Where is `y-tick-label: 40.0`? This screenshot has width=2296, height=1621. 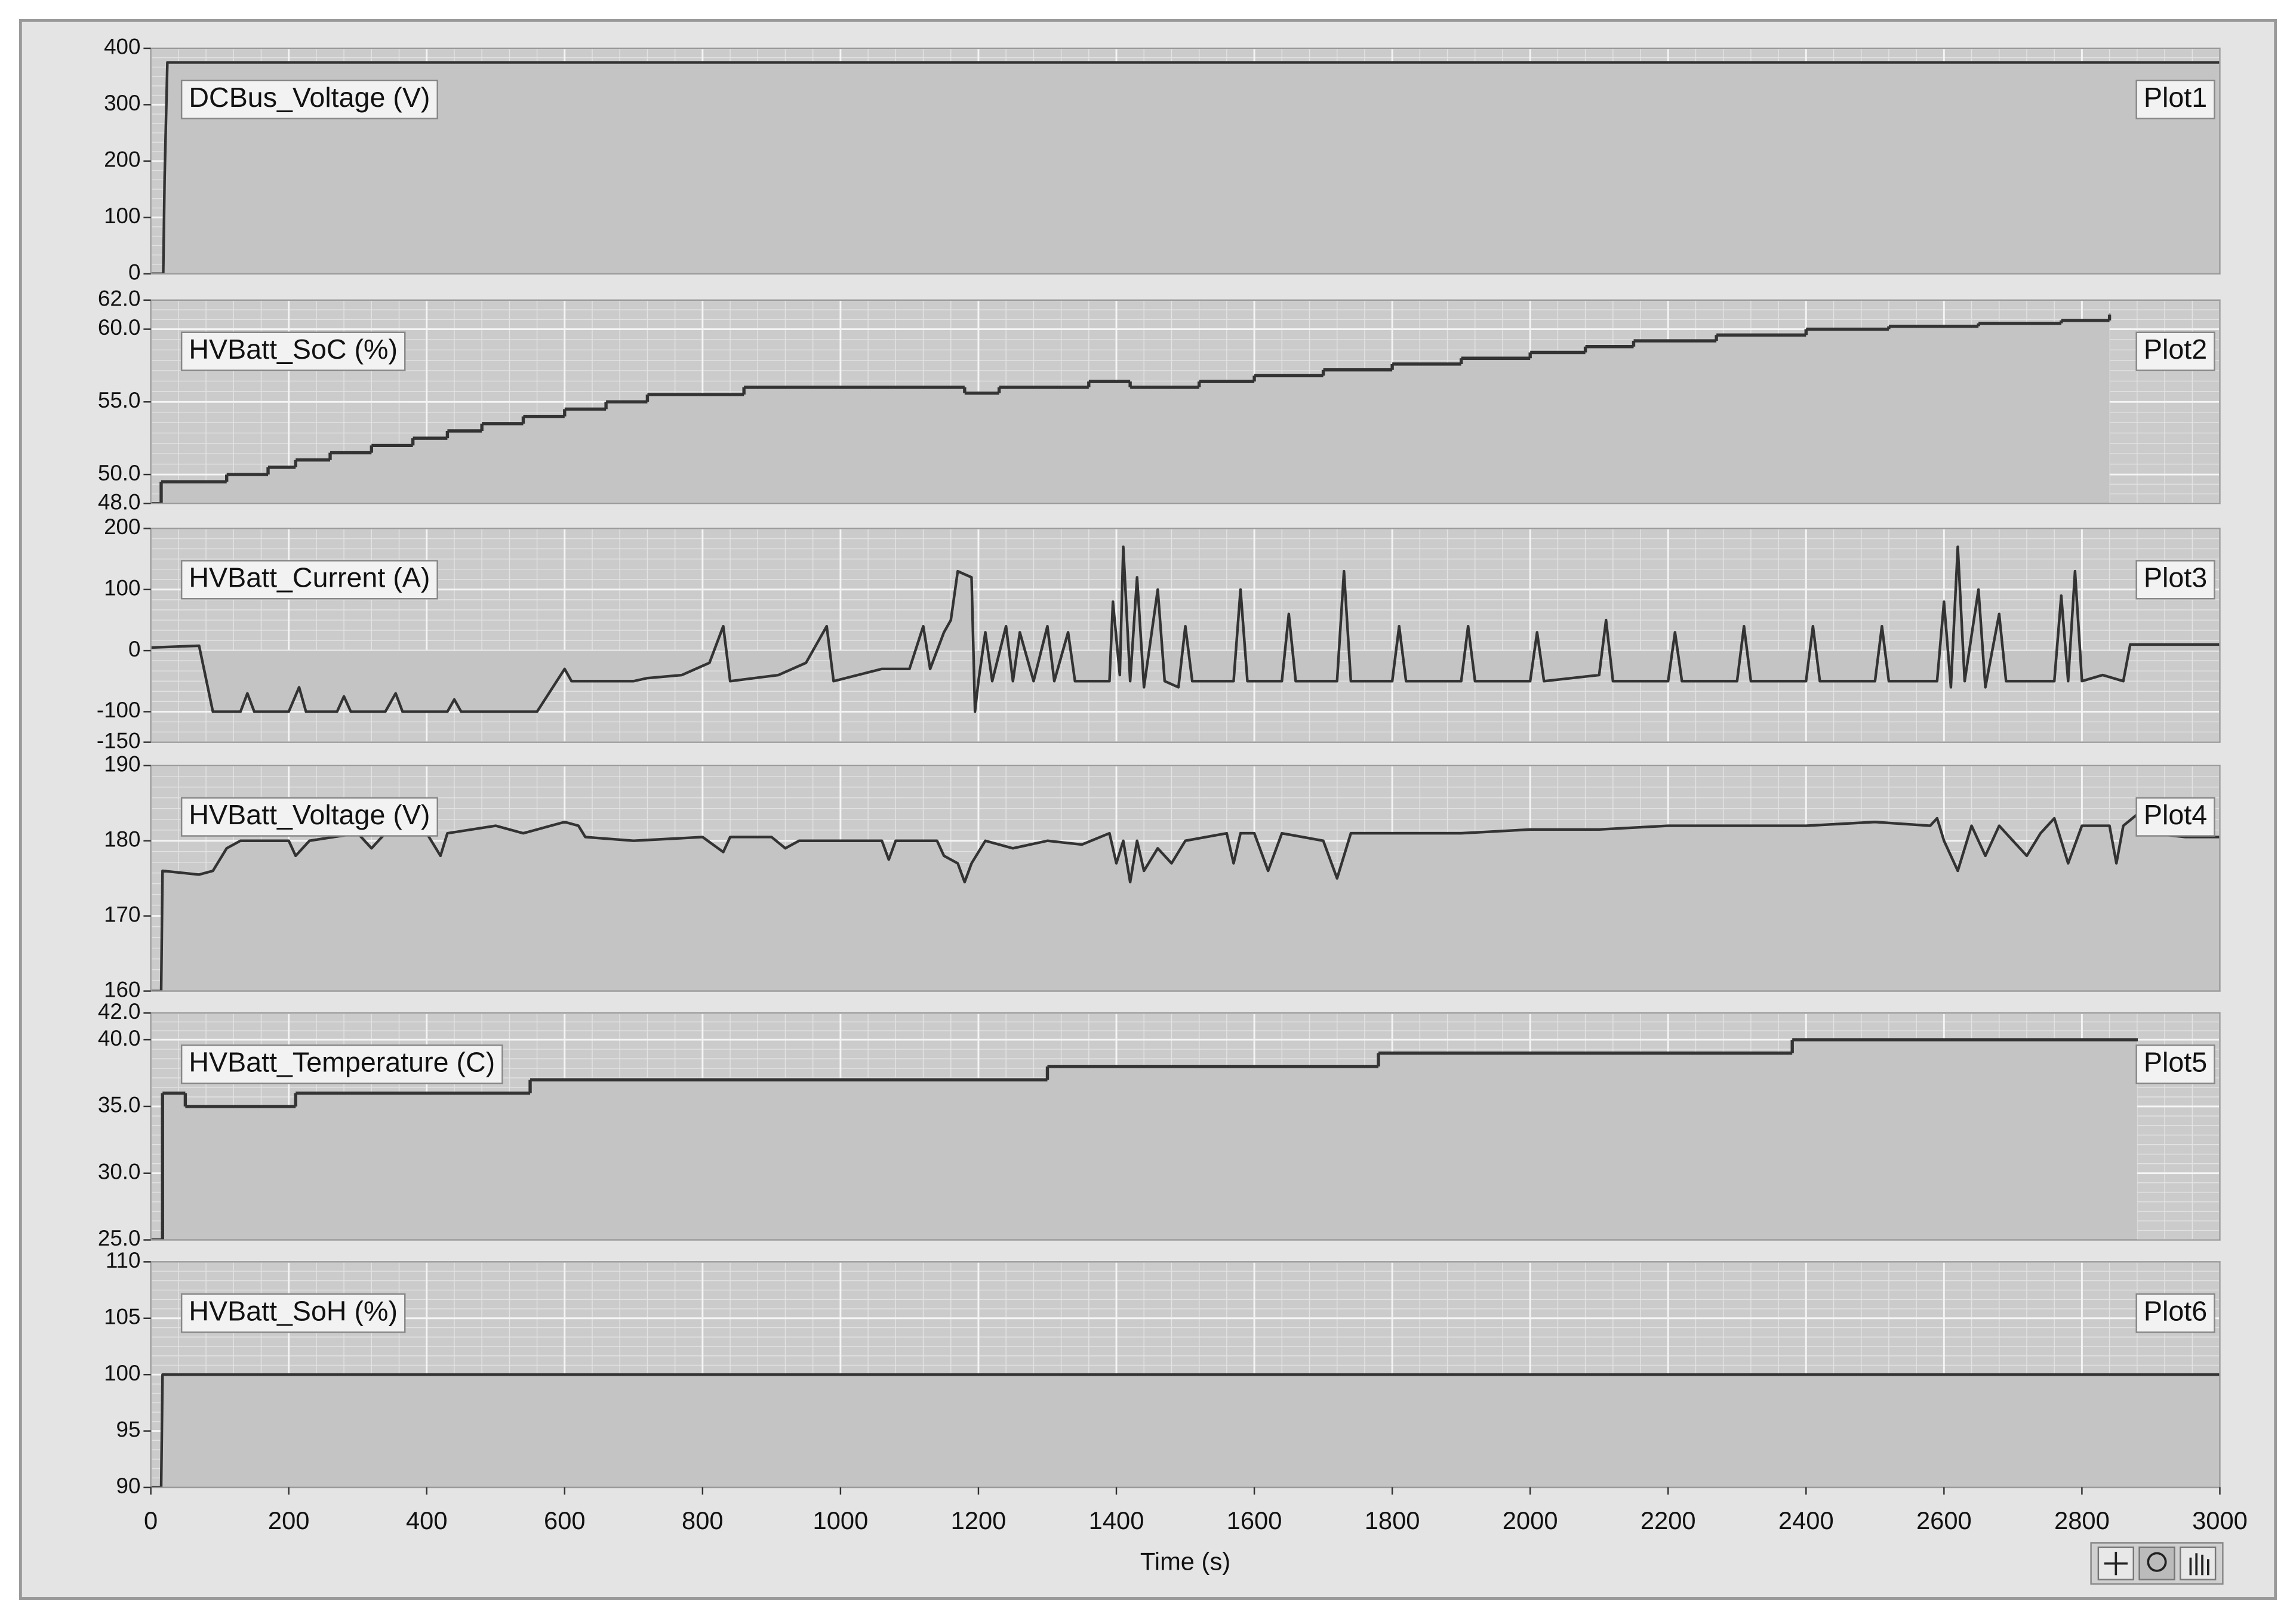 y-tick-label: 40.0 is located at coordinates (119, 1038).